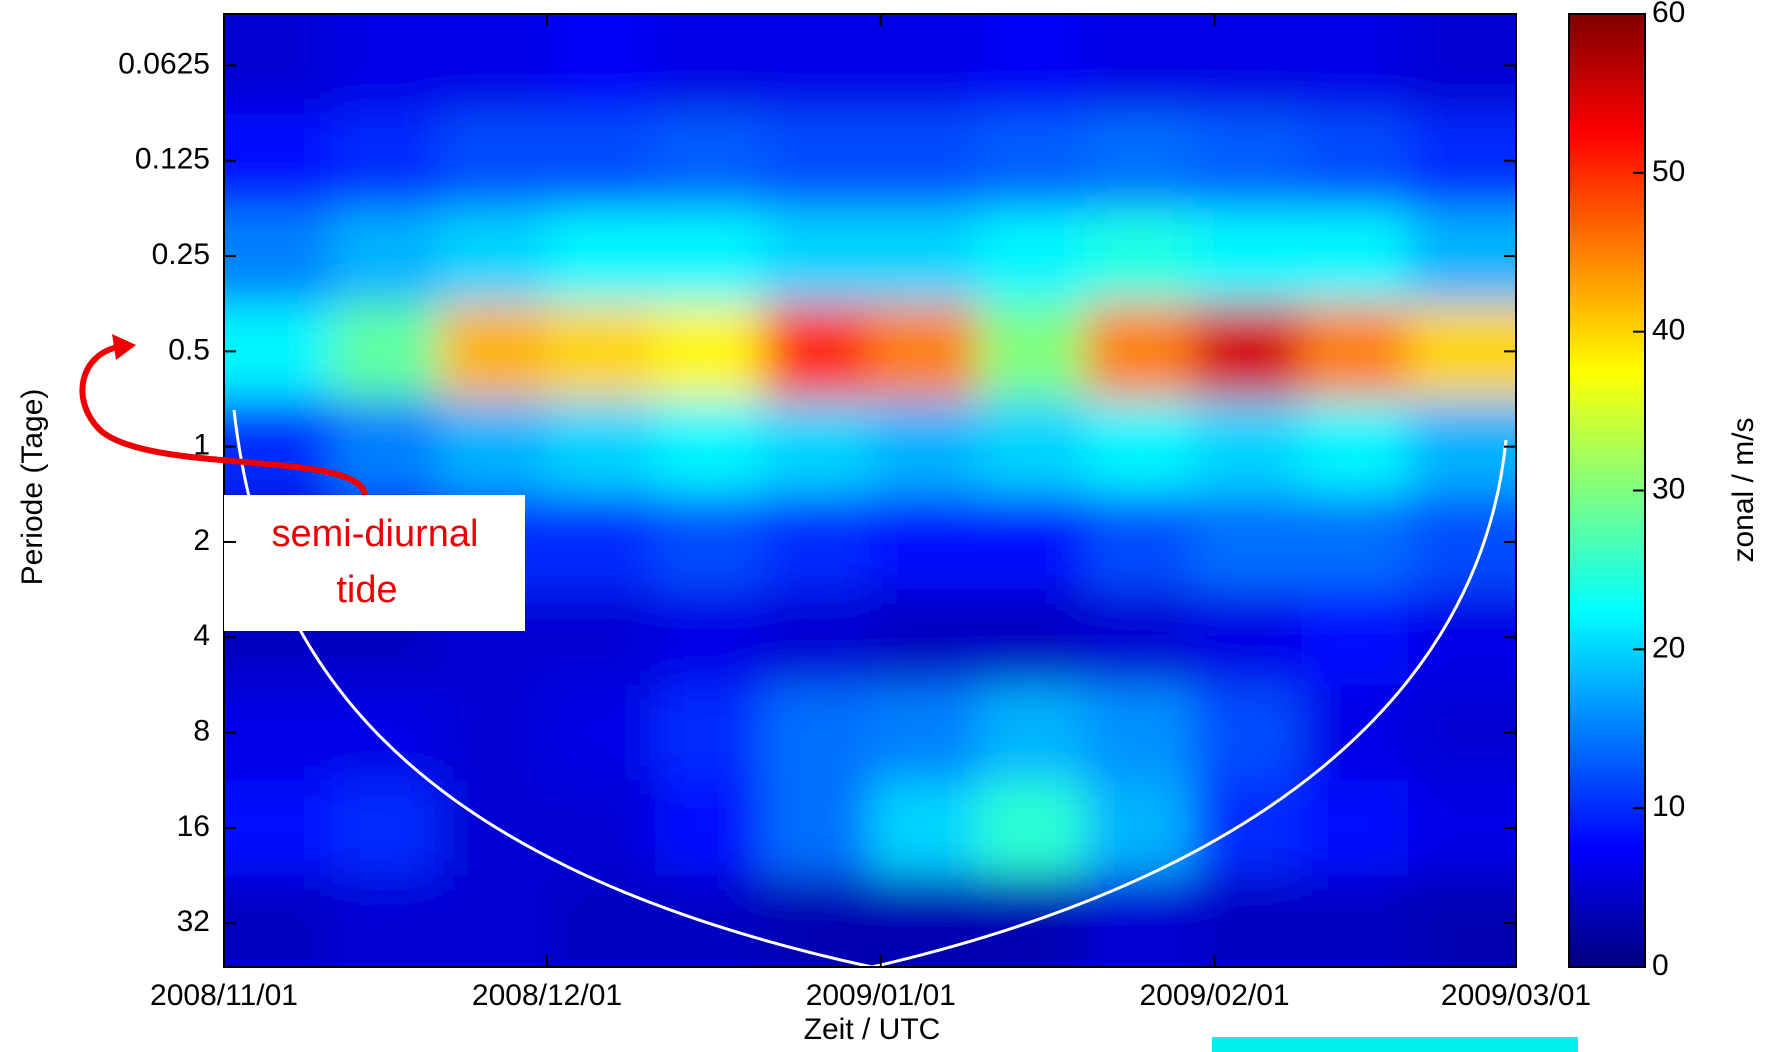 Image resolution: width=1777 pixels, height=1052 pixels. I want to click on x-tick-label: 2008/11/01, so click(224, 995).